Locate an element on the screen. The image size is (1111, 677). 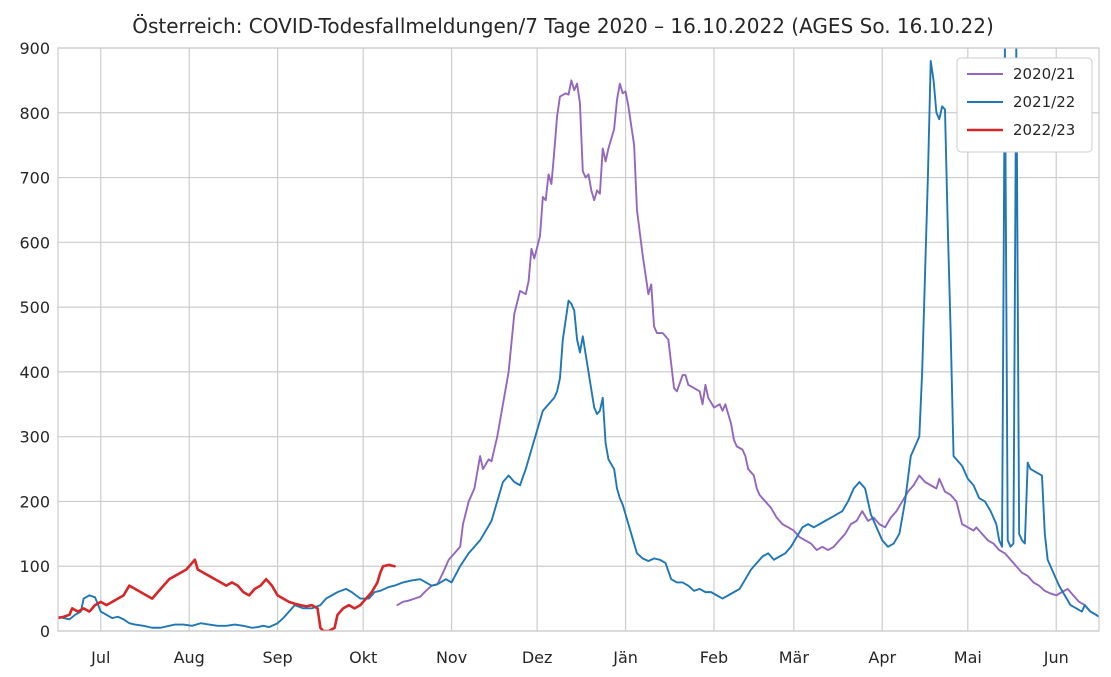
x-tick-label: Jun is located at coordinates (1056, 657).